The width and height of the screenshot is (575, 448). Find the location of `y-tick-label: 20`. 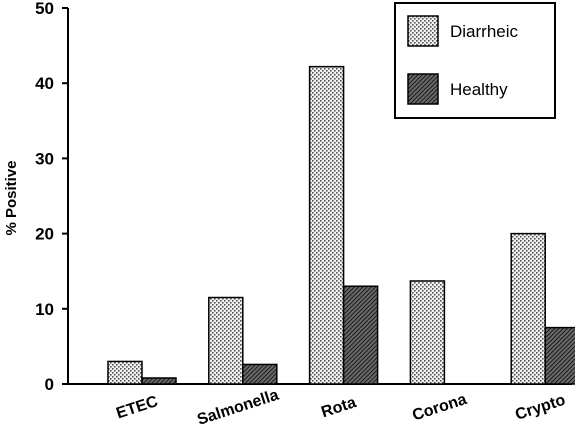

y-tick-label: 20 is located at coordinates (44, 234).